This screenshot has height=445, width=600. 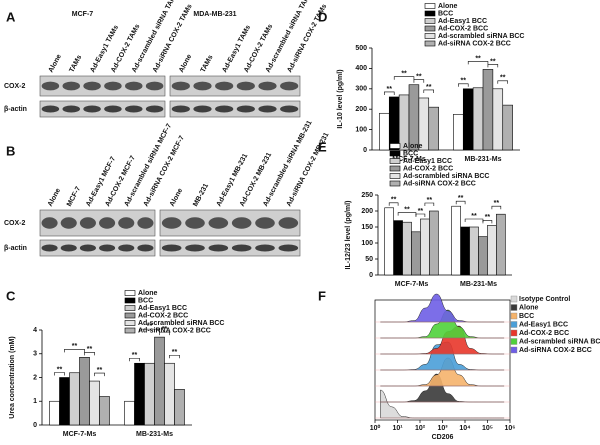 I want to click on x-tick-label: 10², so click(x=420, y=428).